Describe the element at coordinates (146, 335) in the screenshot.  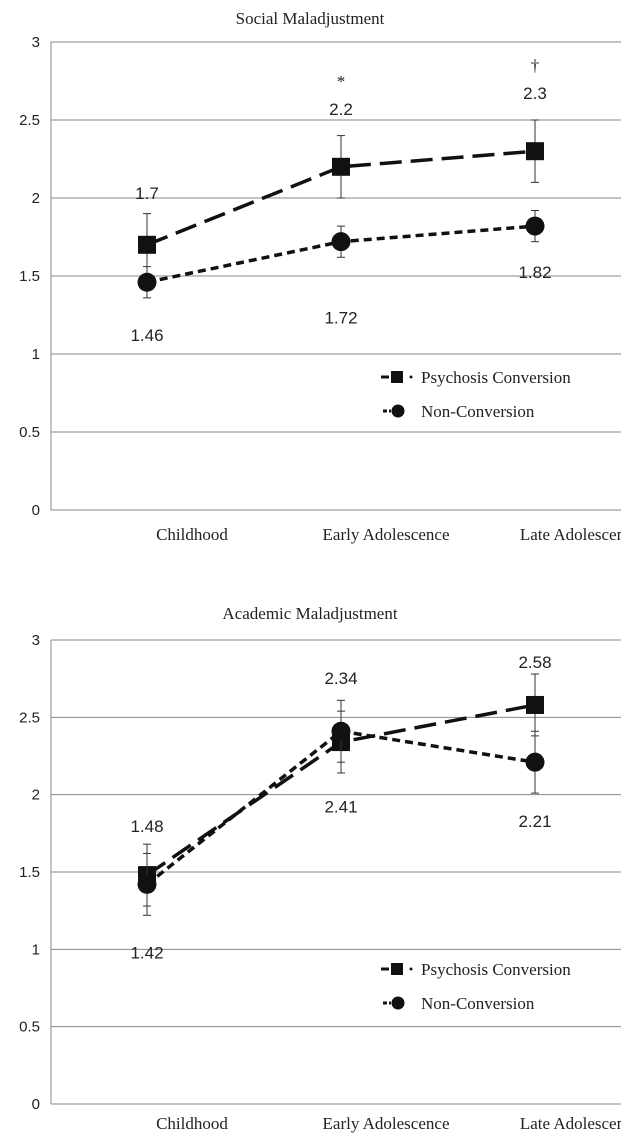
I see `data-label: 1.46` at that location.